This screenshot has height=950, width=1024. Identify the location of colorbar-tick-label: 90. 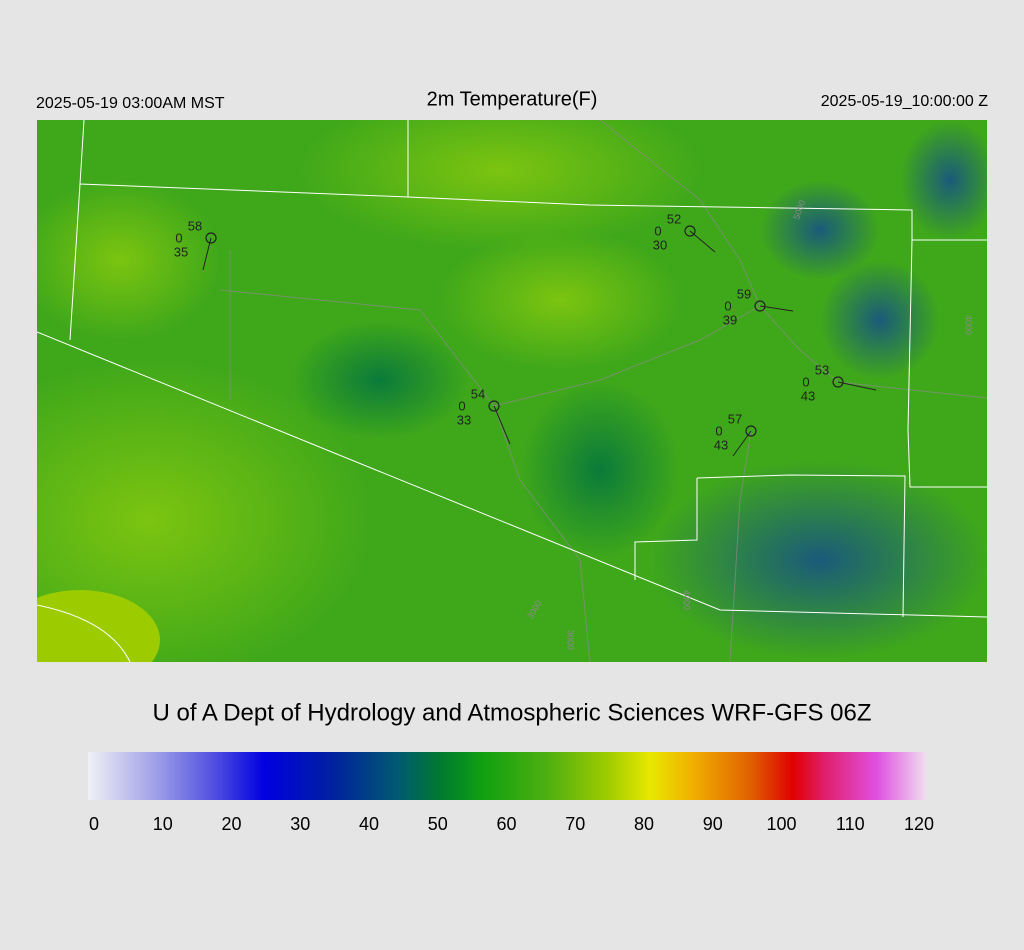
(713, 824).